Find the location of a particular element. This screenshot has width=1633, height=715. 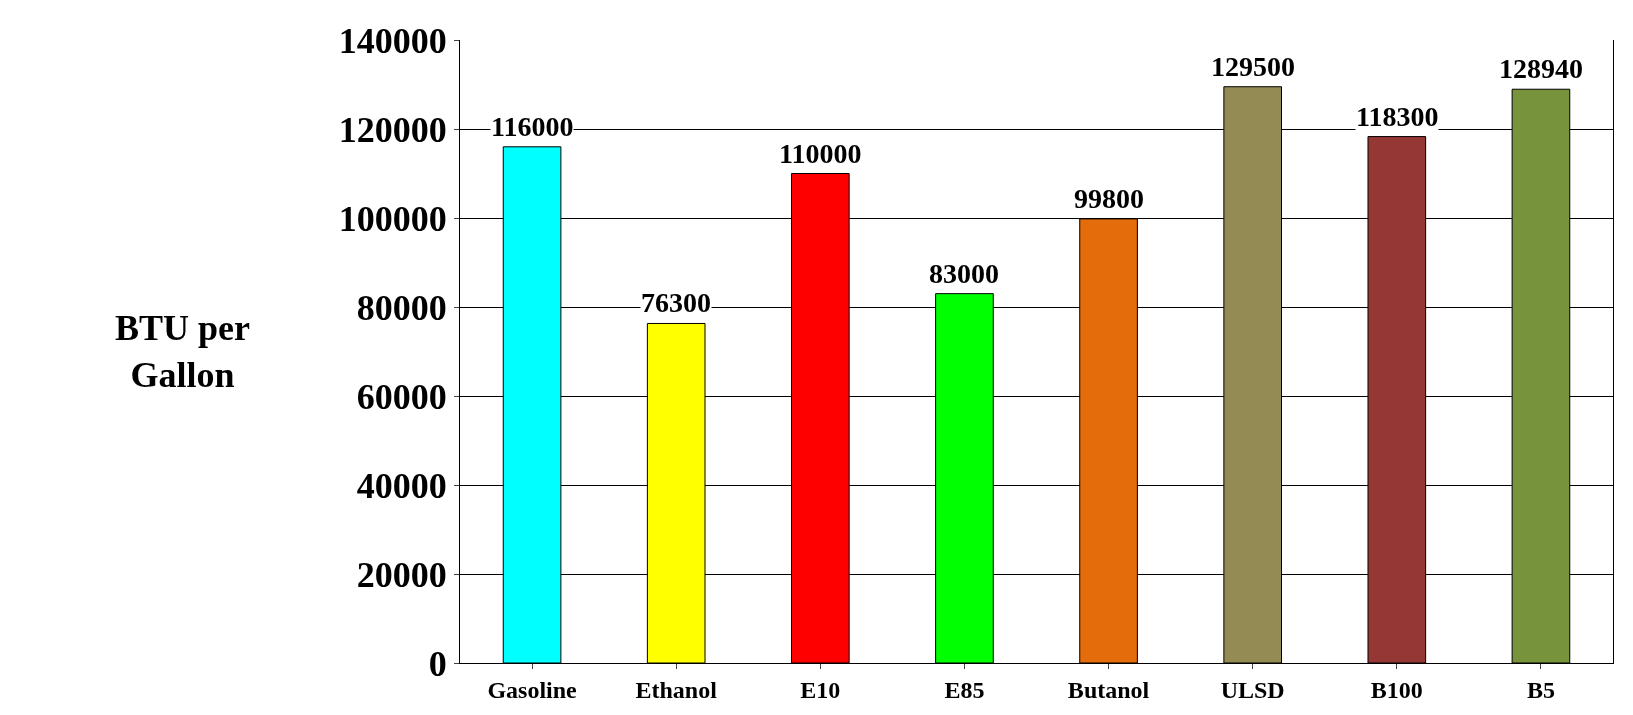

y-tick-label: 20000 is located at coordinates (401, 574).